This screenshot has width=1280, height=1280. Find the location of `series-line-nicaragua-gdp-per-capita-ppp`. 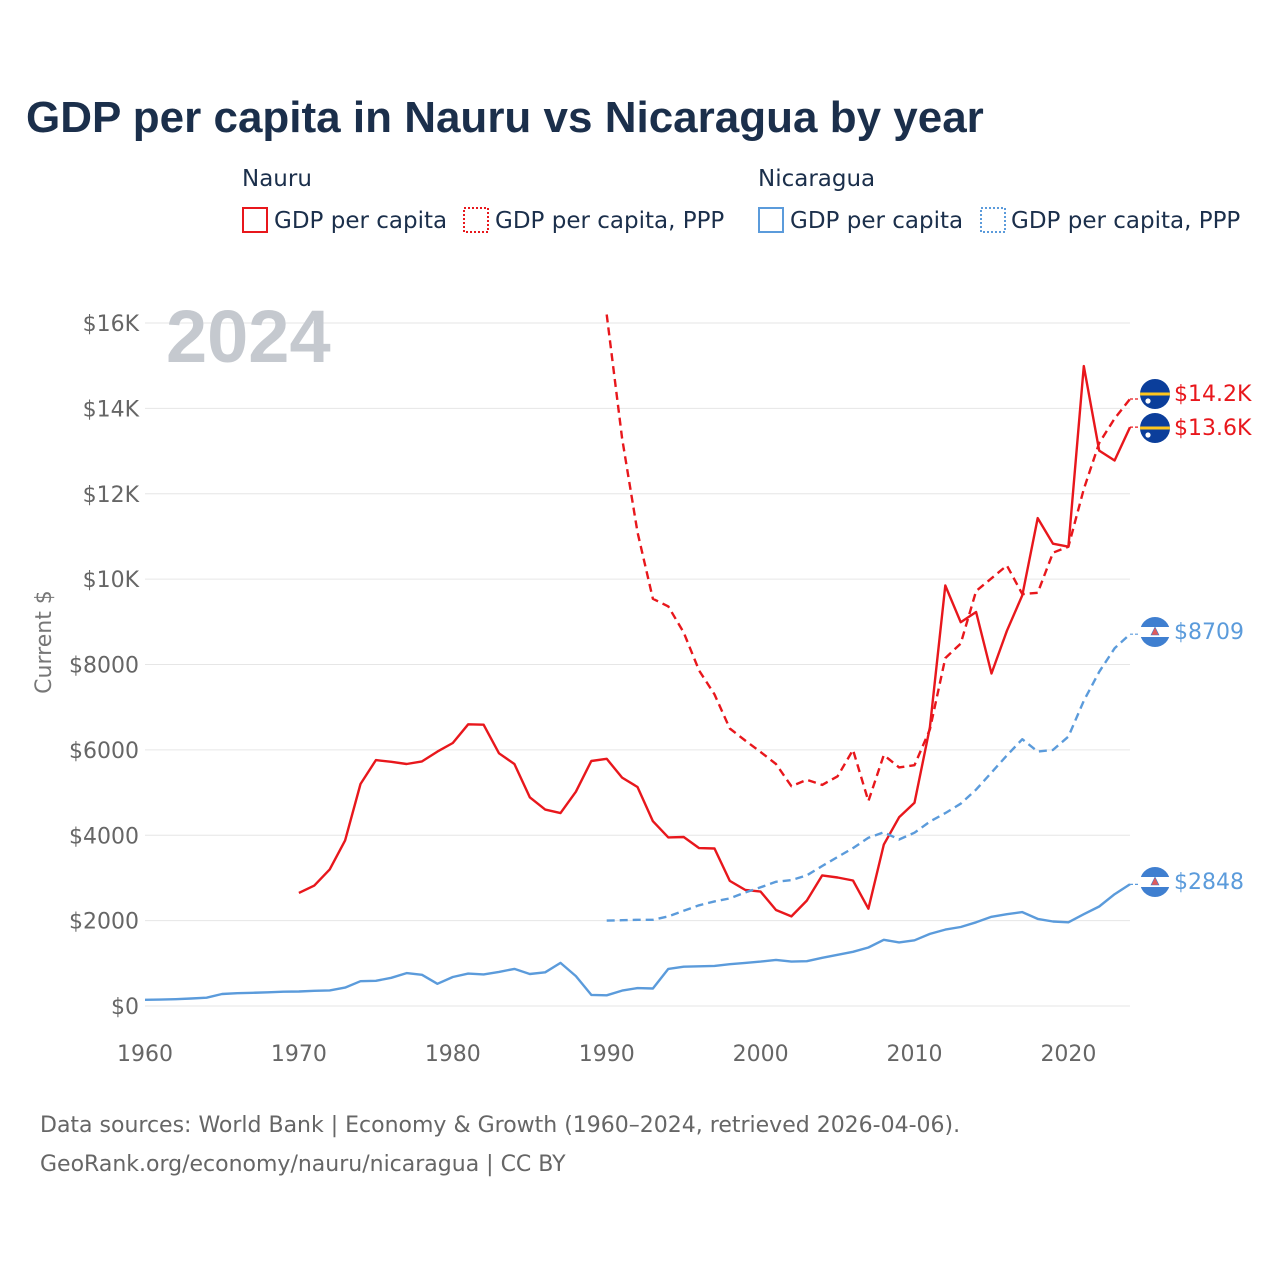

series-line-nicaragua-gdp-per-capita-ppp is located at coordinates (868, 777).